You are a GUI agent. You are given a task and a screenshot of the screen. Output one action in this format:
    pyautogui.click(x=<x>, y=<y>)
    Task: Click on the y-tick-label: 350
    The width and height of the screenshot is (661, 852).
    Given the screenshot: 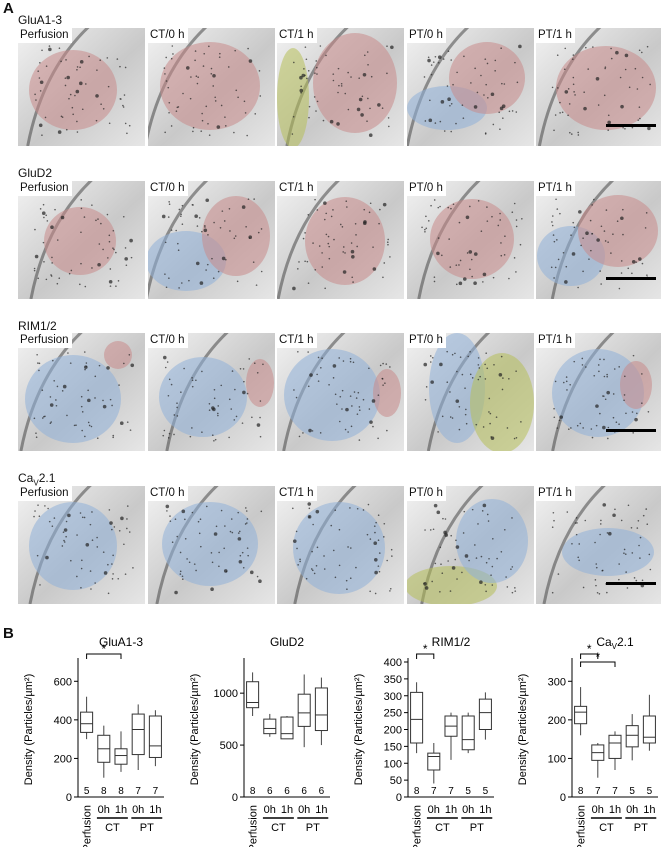 What is the action you would take?
    pyautogui.click(x=393, y=680)
    